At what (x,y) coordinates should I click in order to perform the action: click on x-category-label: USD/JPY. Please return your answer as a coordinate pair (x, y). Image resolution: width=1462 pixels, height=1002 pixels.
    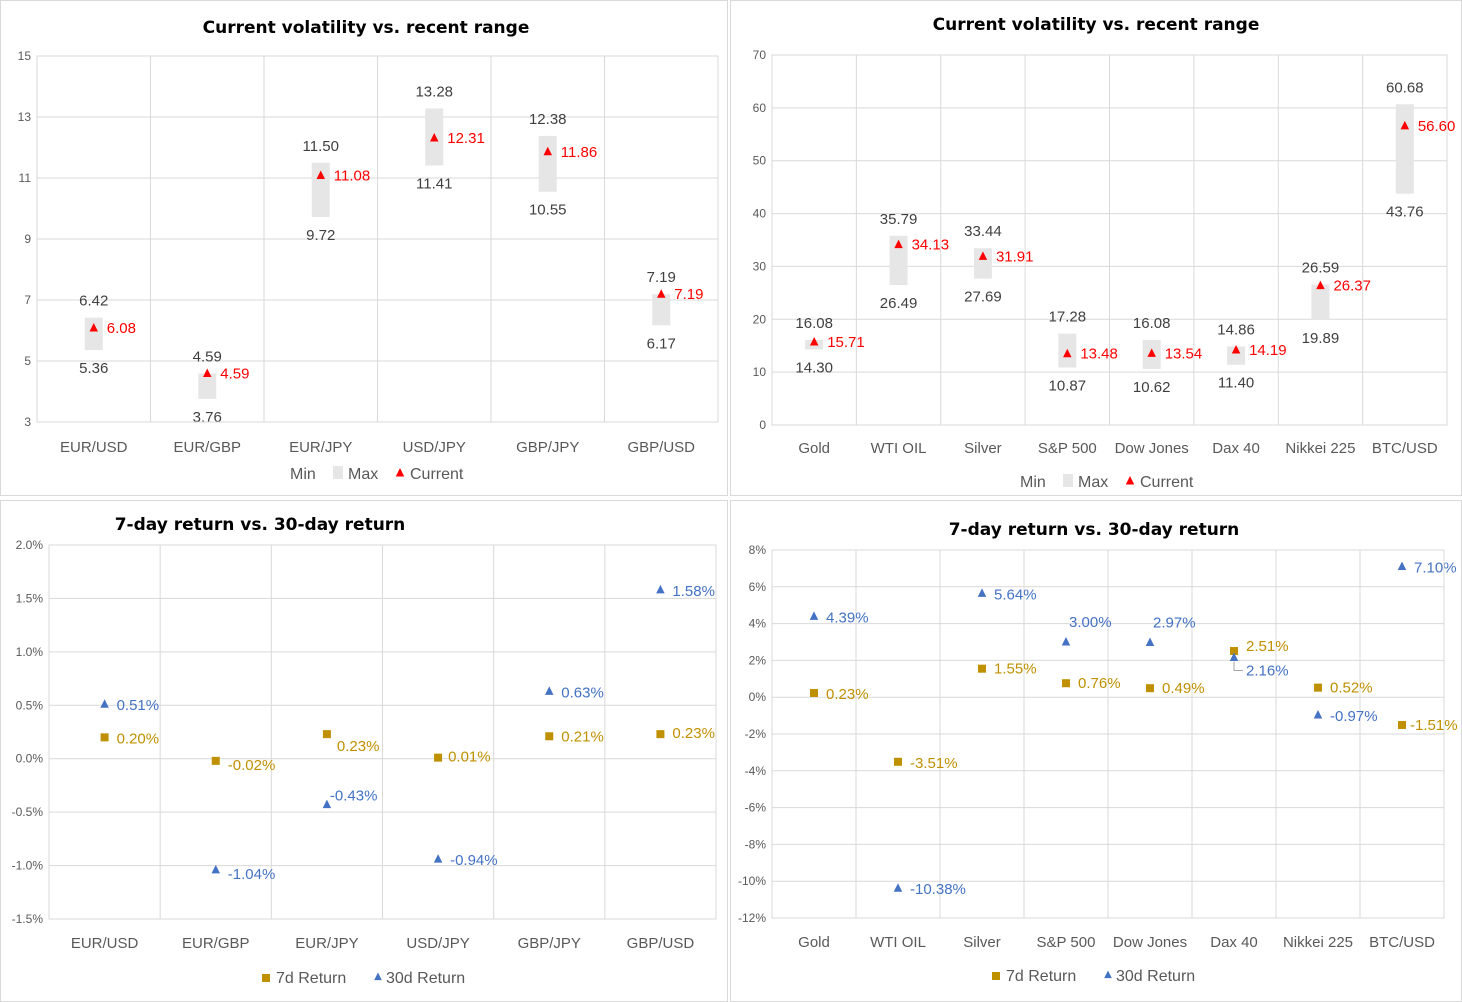
    Looking at the image, I should click on (434, 447).